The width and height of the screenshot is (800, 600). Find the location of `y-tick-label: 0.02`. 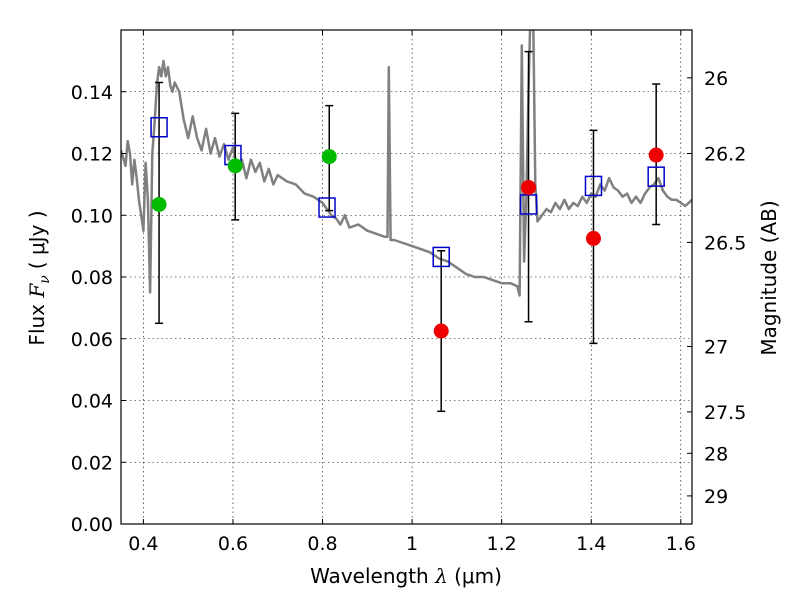

y-tick-label: 0.02 is located at coordinates (92, 463).